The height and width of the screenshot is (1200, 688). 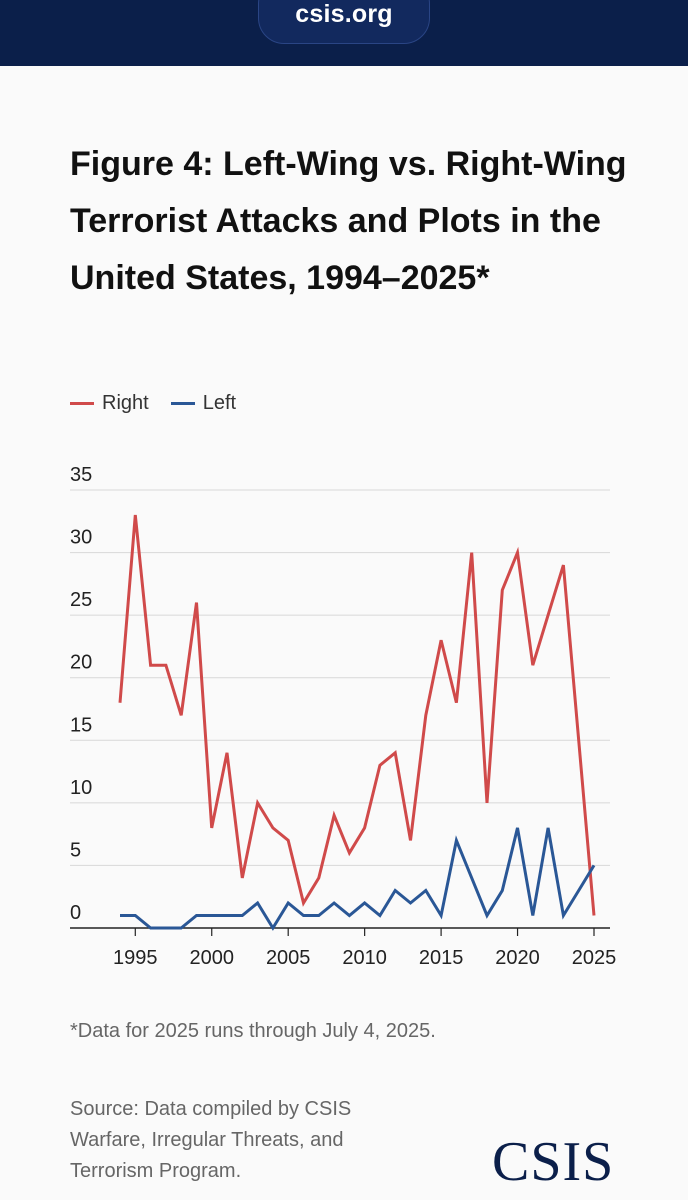 I want to click on browser-top-bar: csis.org, so click(x=344, y=33).